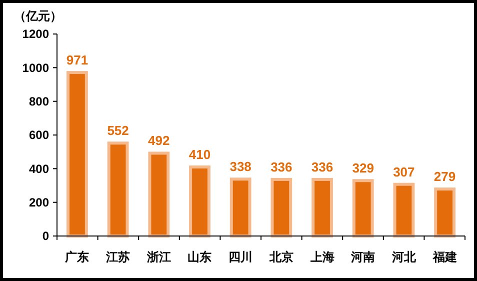 The height and width of the screenshot is (281, 477). I want to click on data-label: 492, so click(159, 140).